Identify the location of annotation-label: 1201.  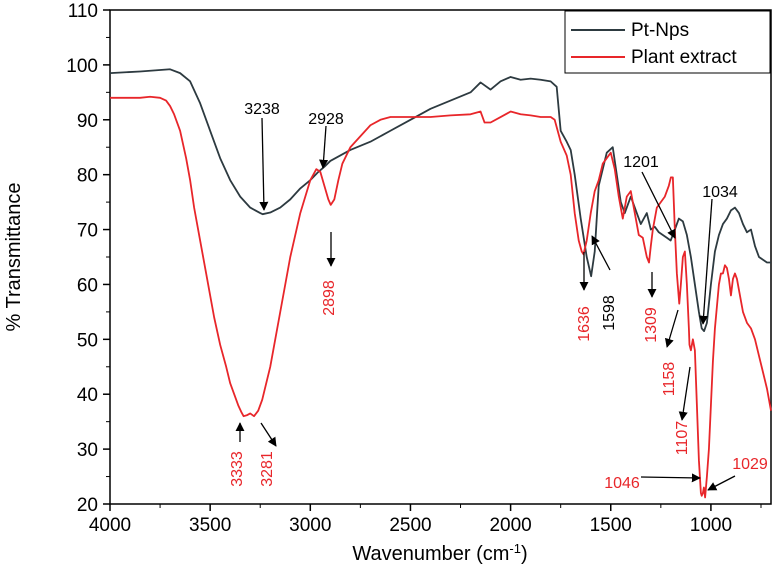
(641, 162).